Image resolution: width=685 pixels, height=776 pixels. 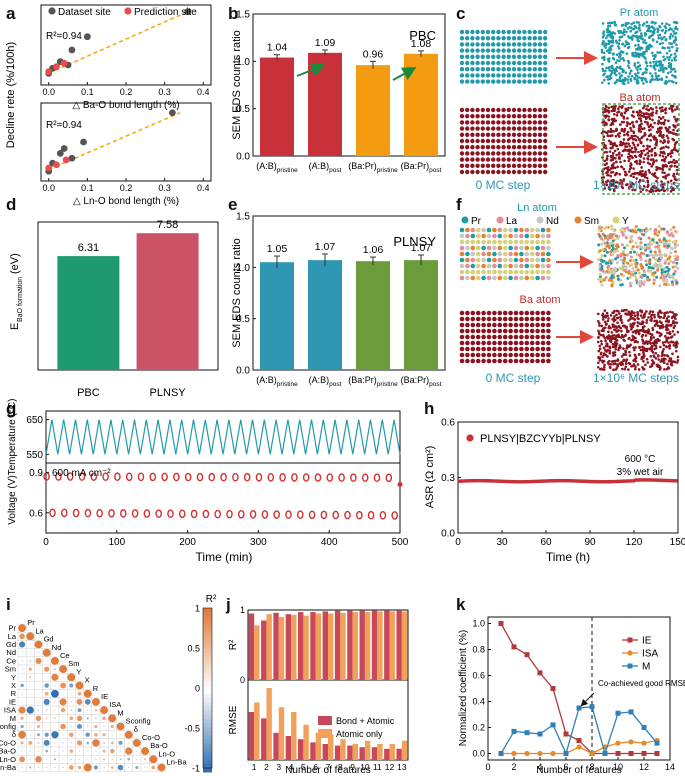 What do you see at coordinates (64, 513) in the screenshot?
I see `g-voltage-low-loop` at bounding box center [64, 513].